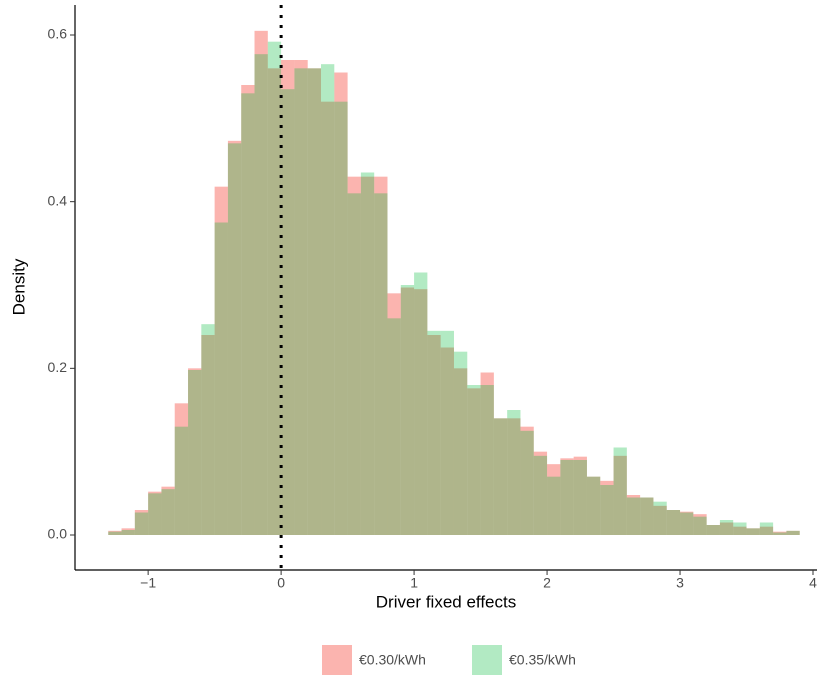 Image resolution: width=828 pixels, height=684 pixels. I want to click on y-tick-label: 0.4, so click(58, 200).